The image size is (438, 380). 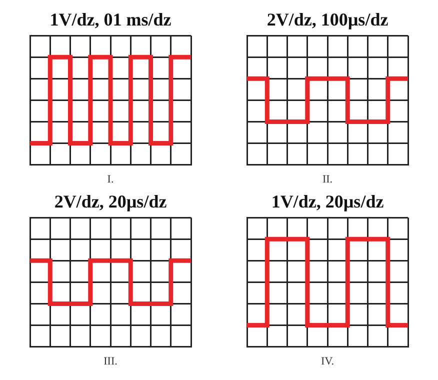 I want to click on text: II., so click(x=327, y=179).